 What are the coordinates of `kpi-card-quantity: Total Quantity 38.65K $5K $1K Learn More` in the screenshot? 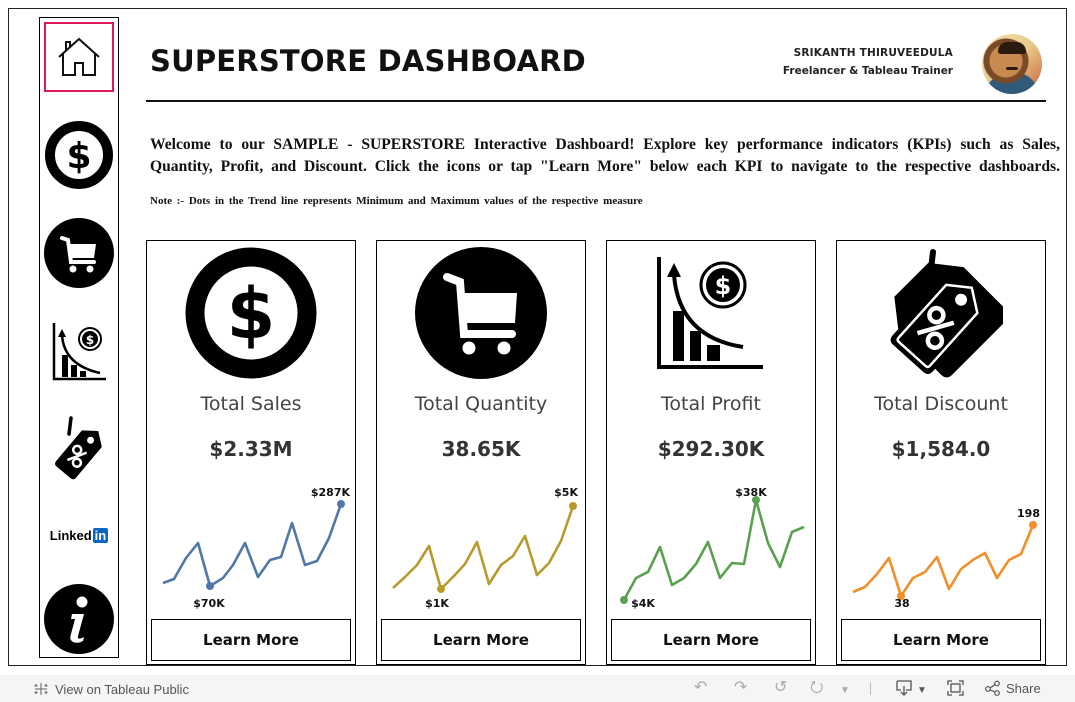 It's located at (481, 452).